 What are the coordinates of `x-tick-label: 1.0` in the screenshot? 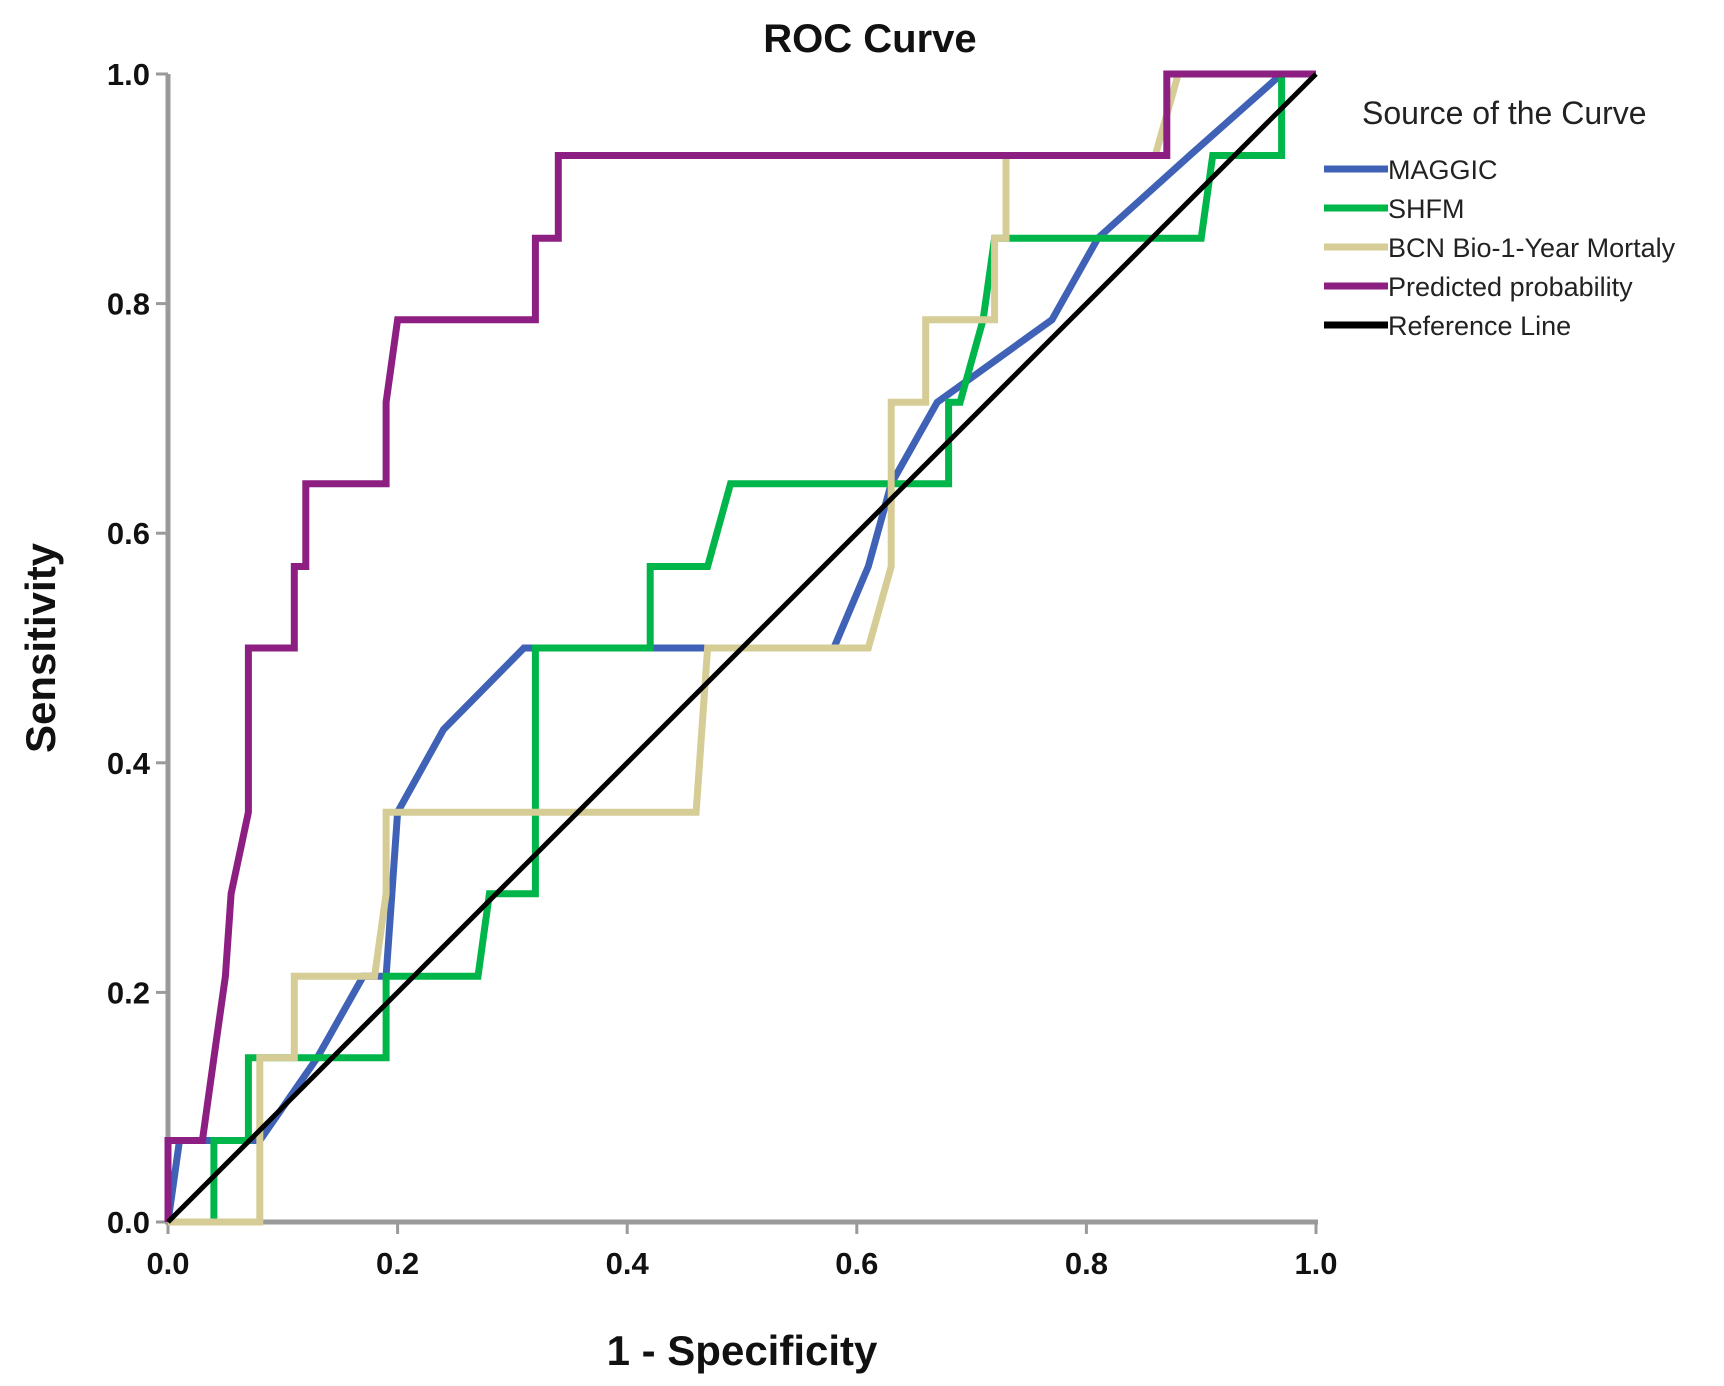 It's located at (1315, 1263).